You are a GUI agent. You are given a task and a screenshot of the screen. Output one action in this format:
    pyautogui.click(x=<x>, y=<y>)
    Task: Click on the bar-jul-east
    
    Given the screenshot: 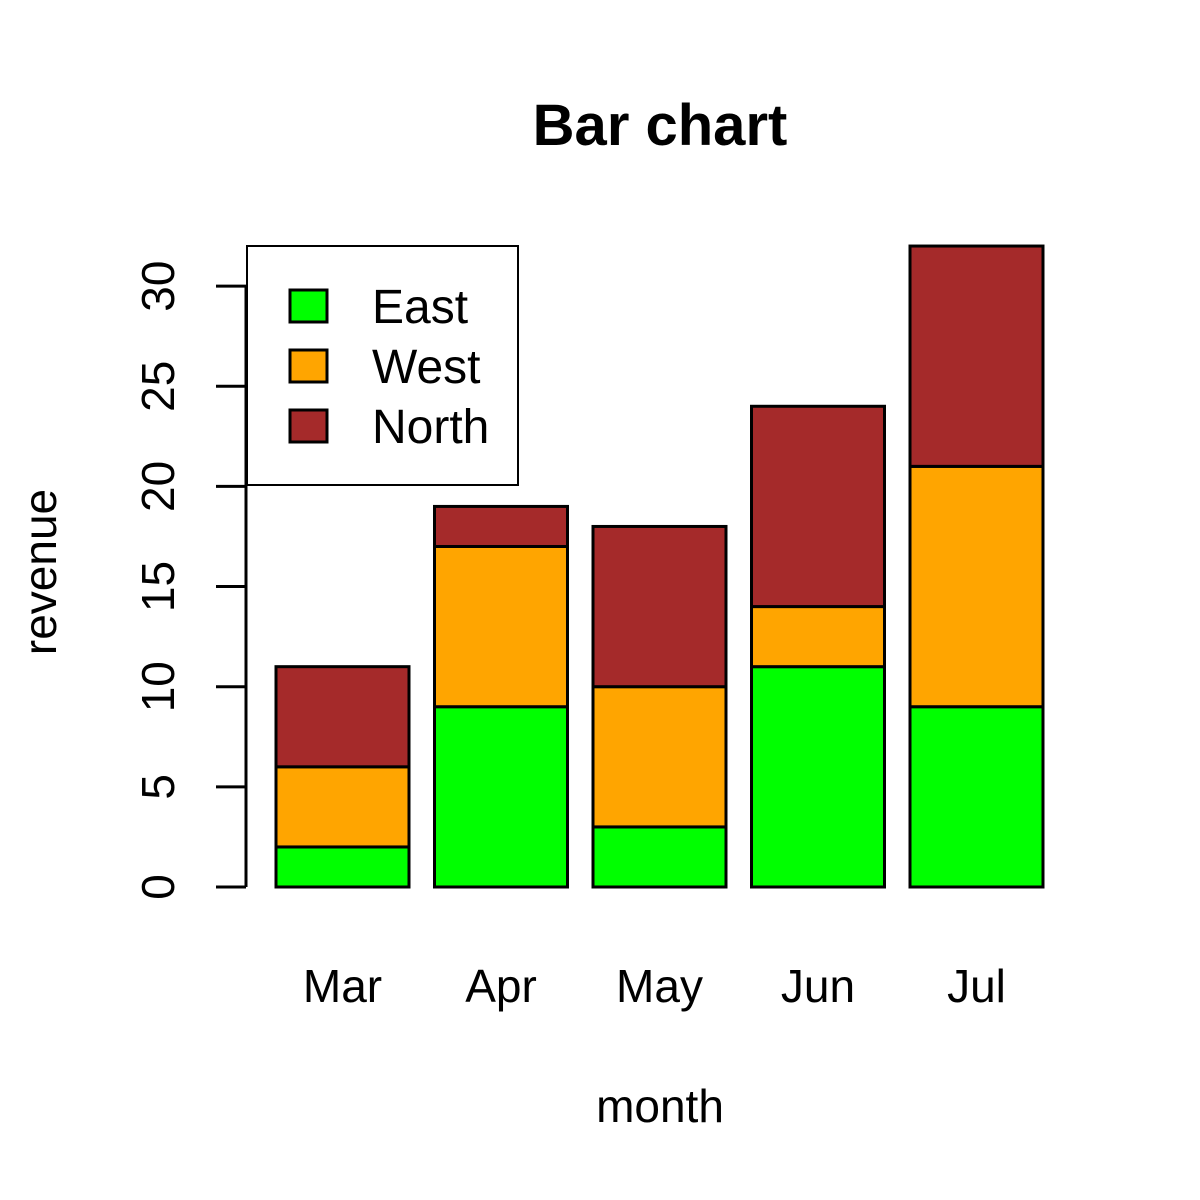 What is the action you would take?
    pyautogui.click(x=976, y=797)
    